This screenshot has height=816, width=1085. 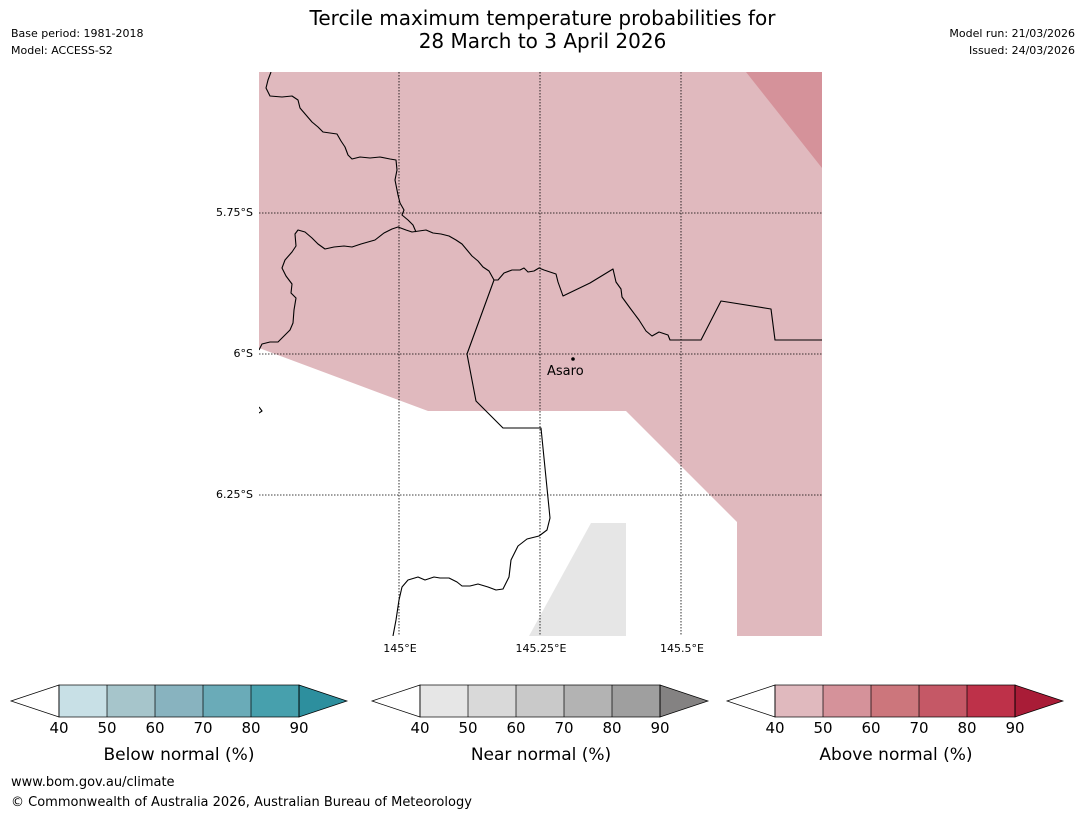 What do you see at coordinates (62, 50) in the screenshot?
I see `model-name: Model: ACCESS-S2` at bounding box center [62, 50].